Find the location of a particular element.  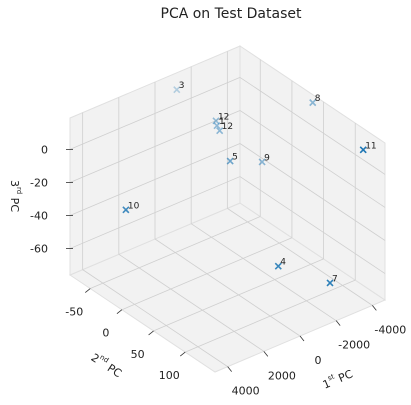

z-label-sup: rd is located at coordinates (19, 190).